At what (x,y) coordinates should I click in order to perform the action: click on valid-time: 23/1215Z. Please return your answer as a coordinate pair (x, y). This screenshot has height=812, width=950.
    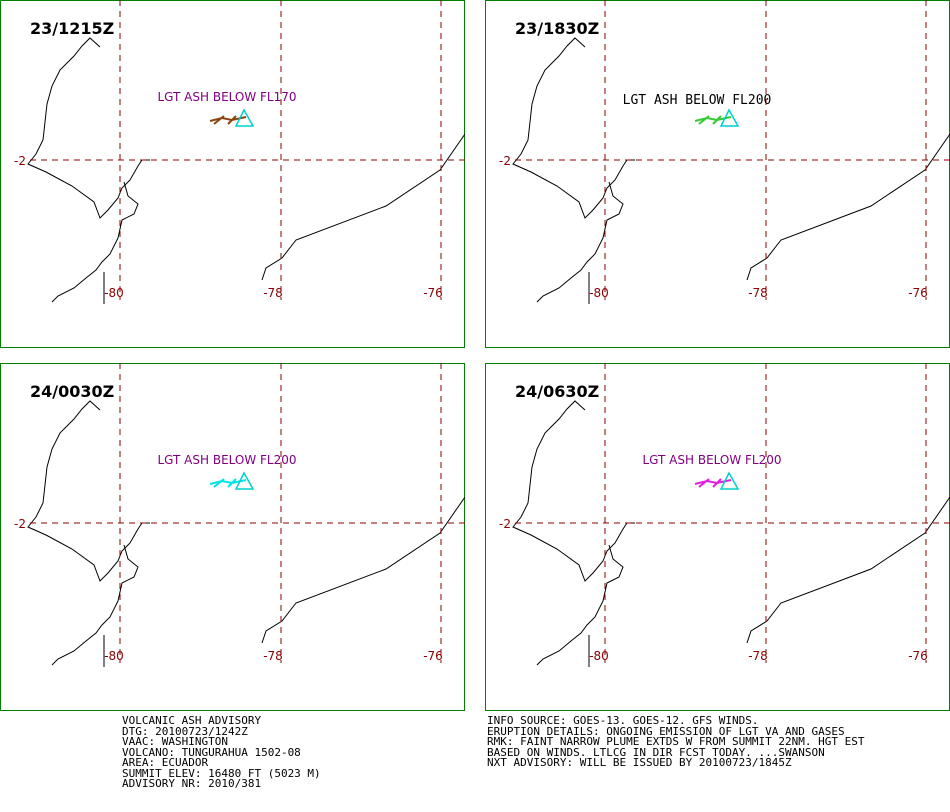
    Looking at the image, I should click on (72, 28).